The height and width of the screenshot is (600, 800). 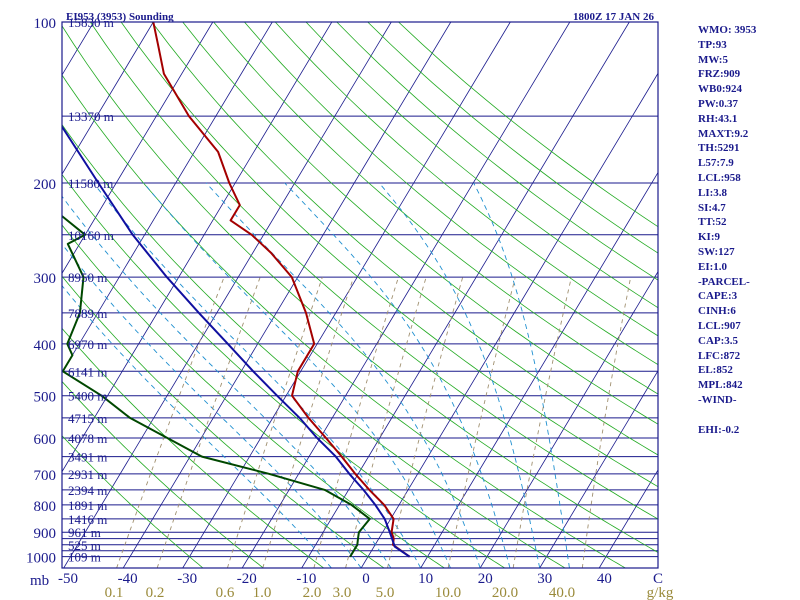 I want to click on index-item: TP:93, so click(x=712, y=44).